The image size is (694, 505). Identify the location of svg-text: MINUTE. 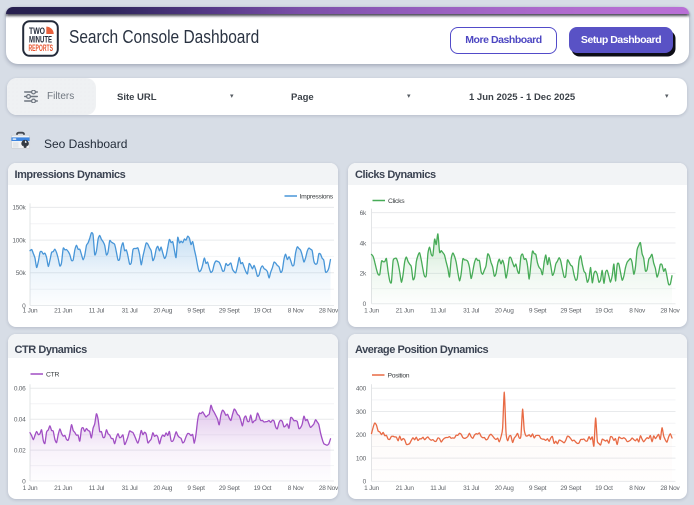
(40, 39).